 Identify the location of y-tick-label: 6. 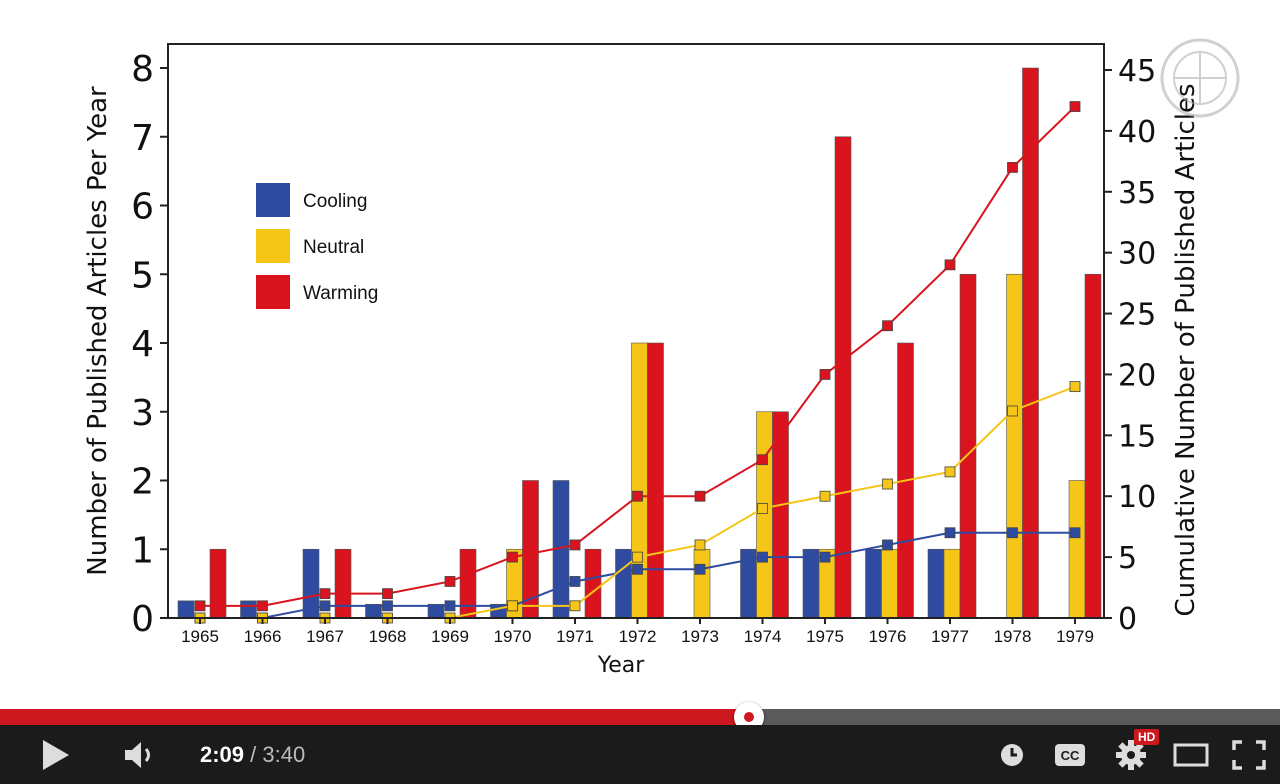
(142, 207).